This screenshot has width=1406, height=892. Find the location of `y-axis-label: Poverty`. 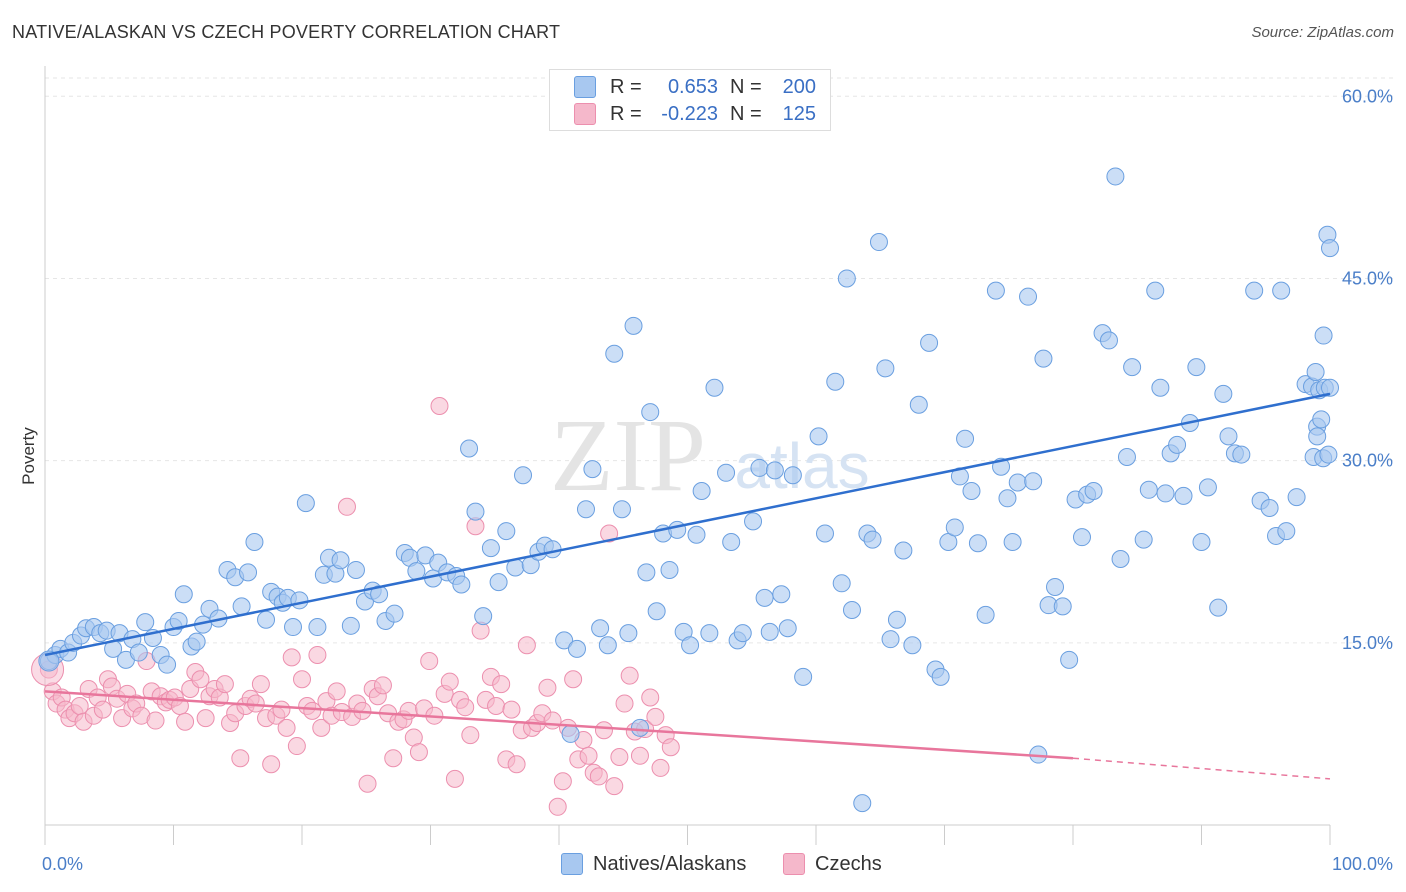

y-axis-label: Poverty is located at coordinates (28, 456).